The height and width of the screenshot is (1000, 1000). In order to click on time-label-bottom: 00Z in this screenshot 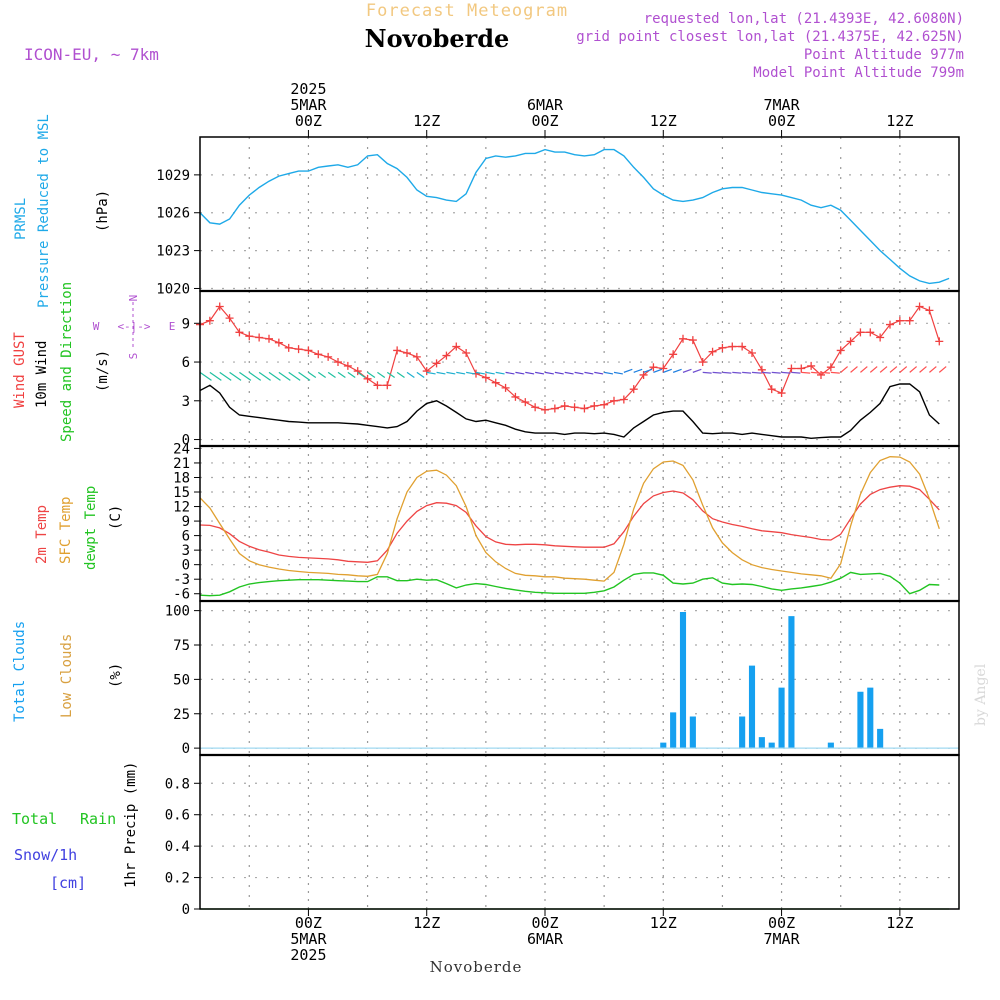, I will do `click(308, 923)`.